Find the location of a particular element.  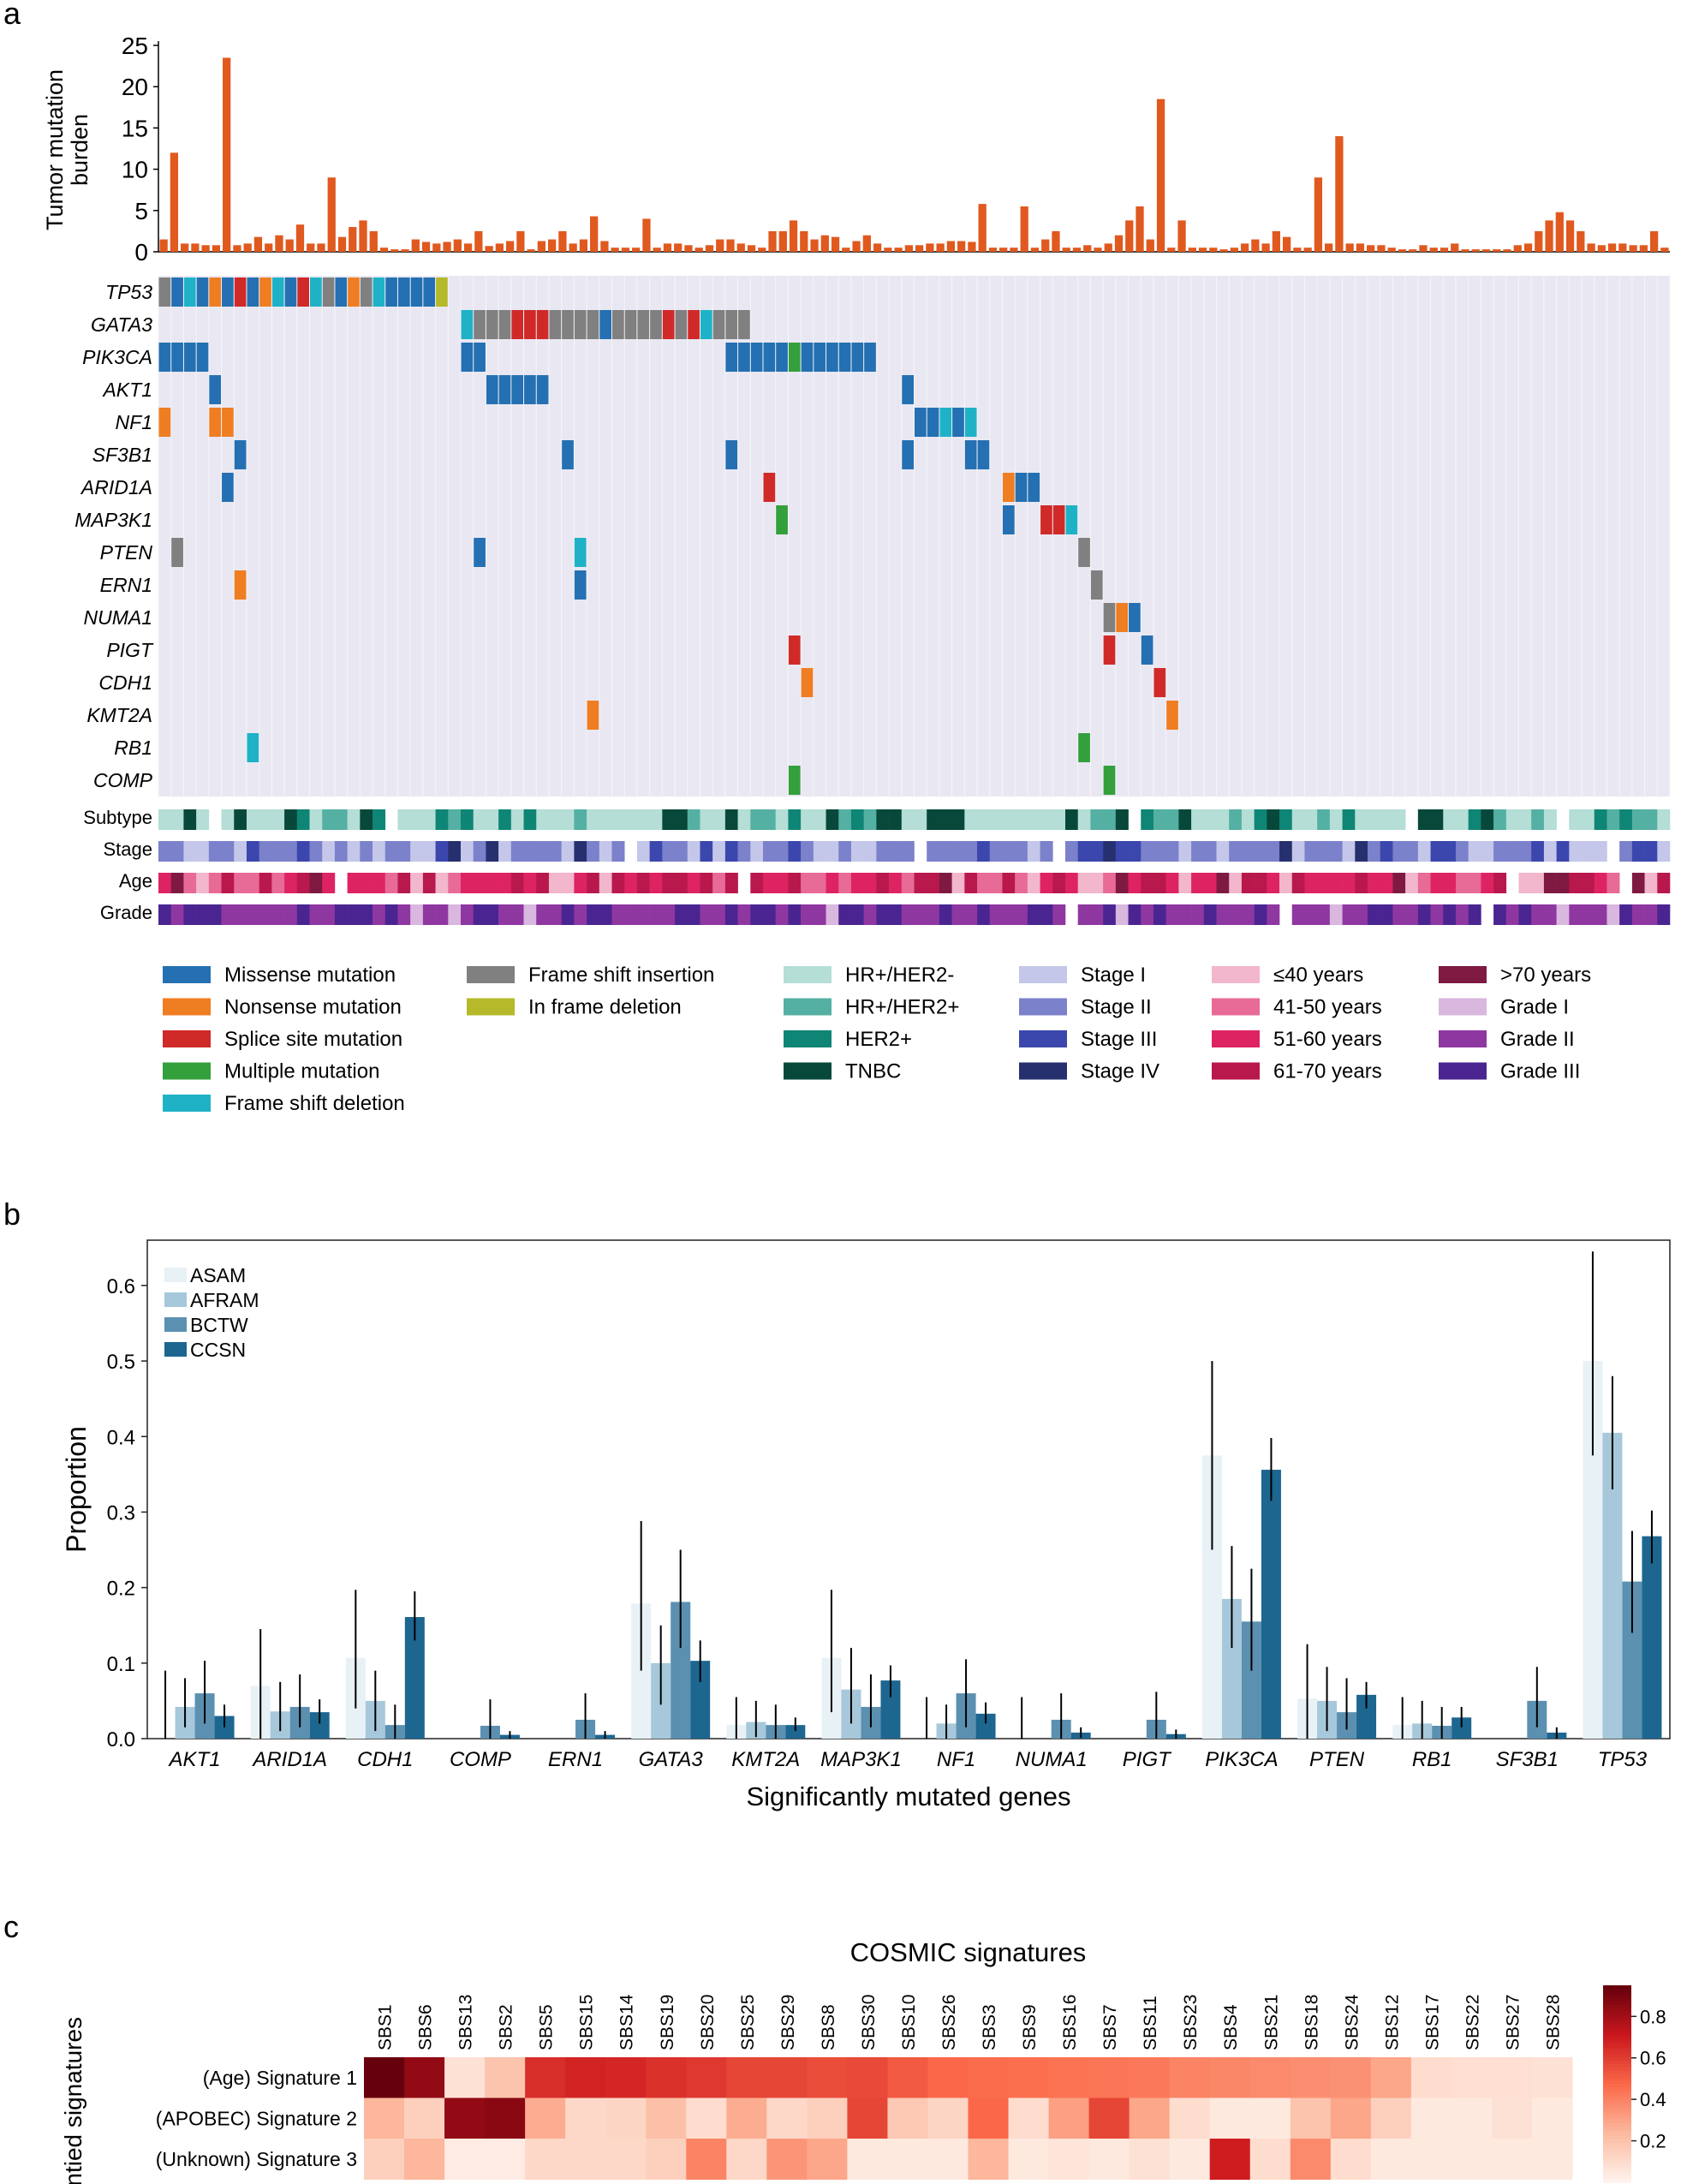

colorbar-tick-label: 0.4 is located at coordinates (1653, 2099).